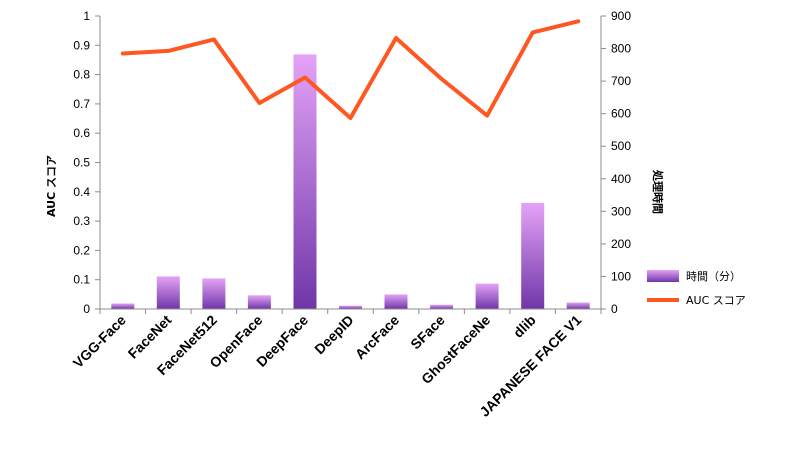  Describe the element at coordinates (621, 16) in the screenshot. I see `right-tick-label: 900` at that location.